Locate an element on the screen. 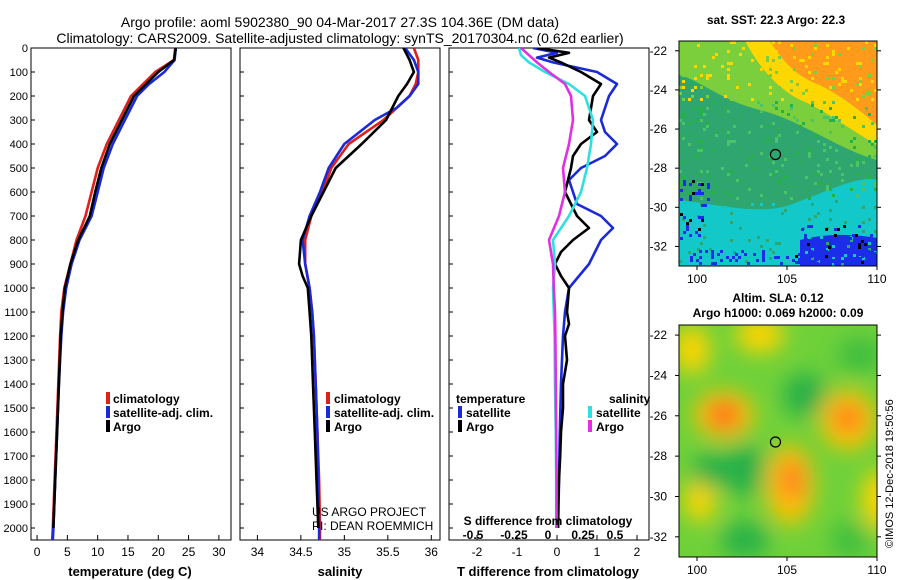 The height and width of the screenshot is (580, 900). sla-map-axes: 100 105 110 -22 -24 -26 -28 -30 -32 is located at coordinates (768, 452).